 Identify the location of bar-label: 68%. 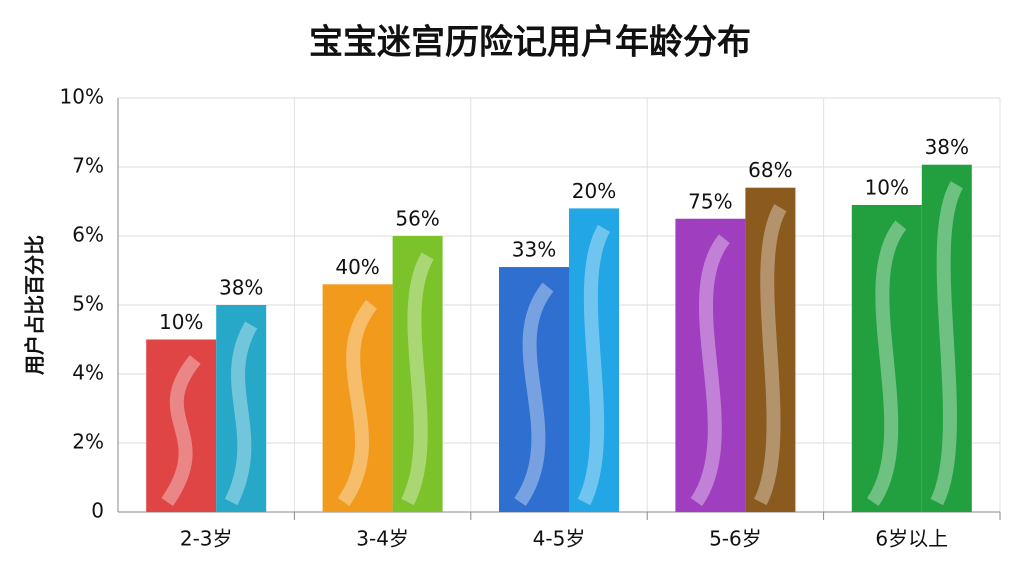
(770, 170).